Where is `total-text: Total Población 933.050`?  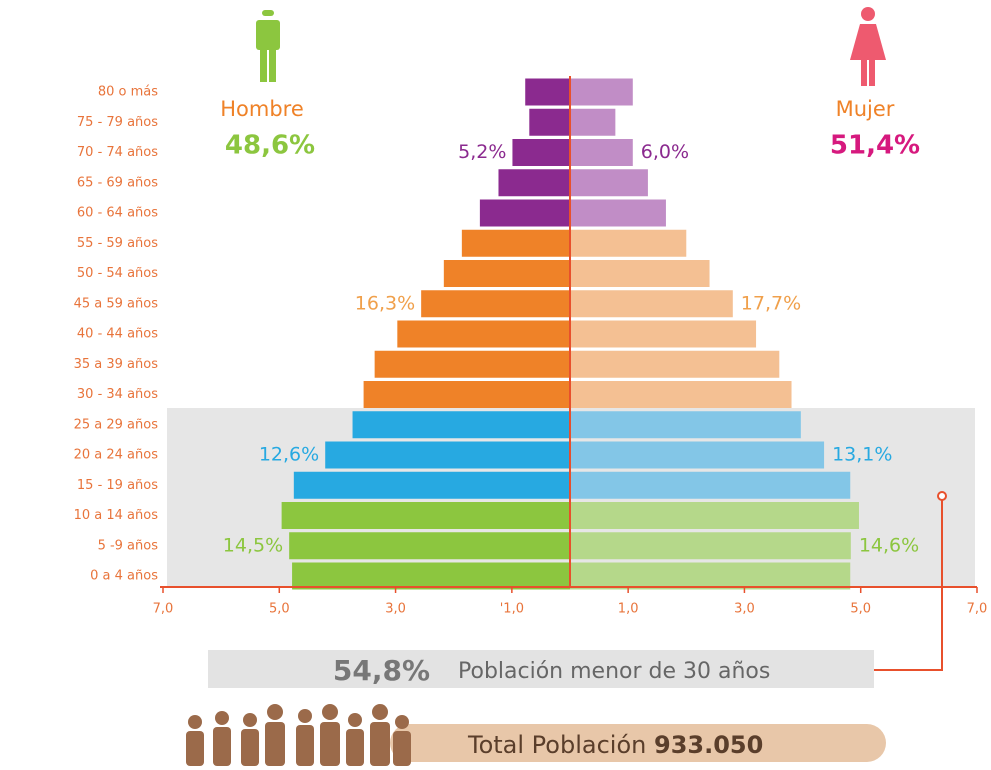
total-text: Total Población 933.050 is located at coordinates (615, 745).